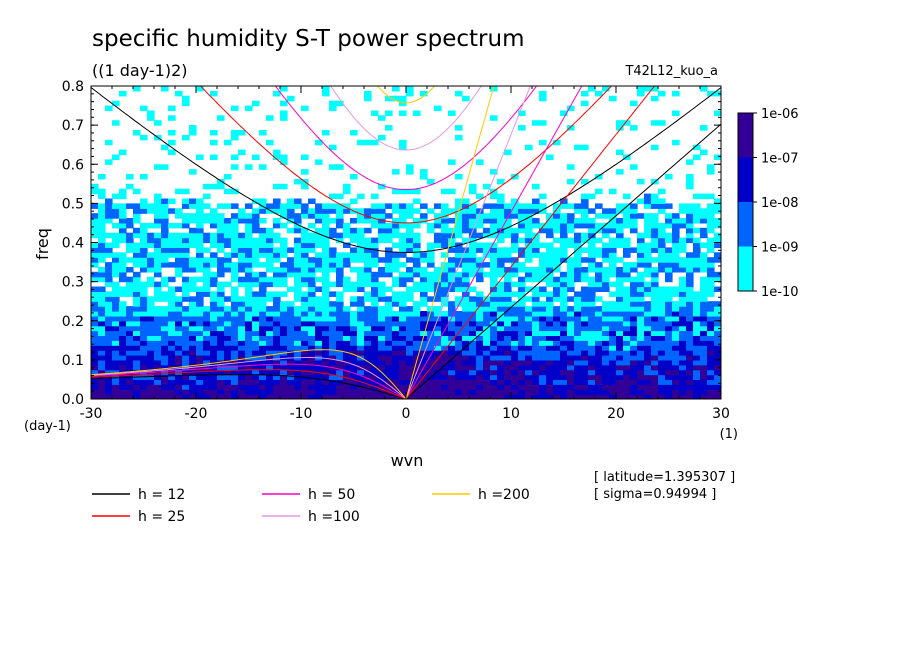  I want to click on x-tick-label: 30, so click(721, 414).